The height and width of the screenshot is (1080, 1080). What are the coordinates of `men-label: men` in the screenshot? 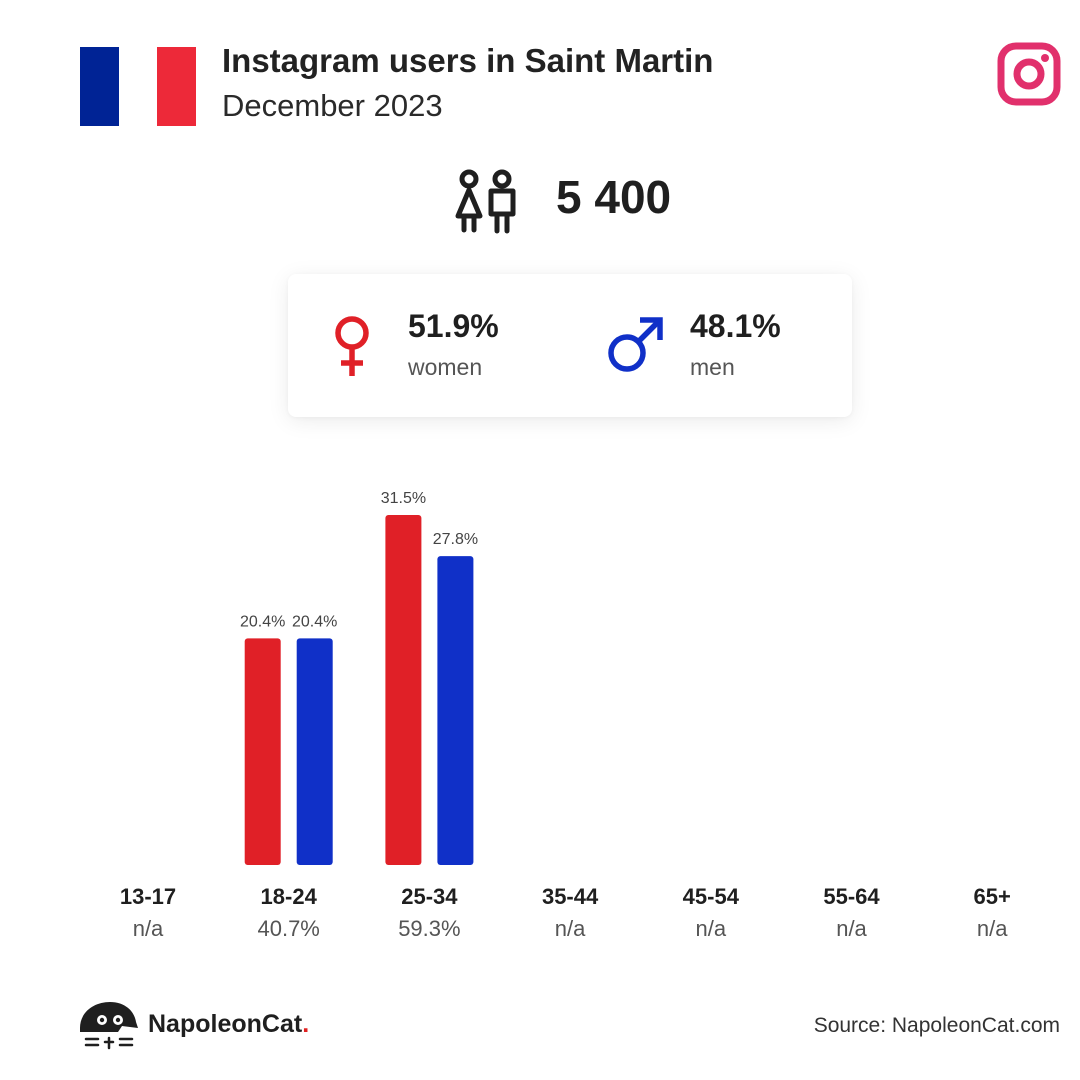 It's located at (712, 367).